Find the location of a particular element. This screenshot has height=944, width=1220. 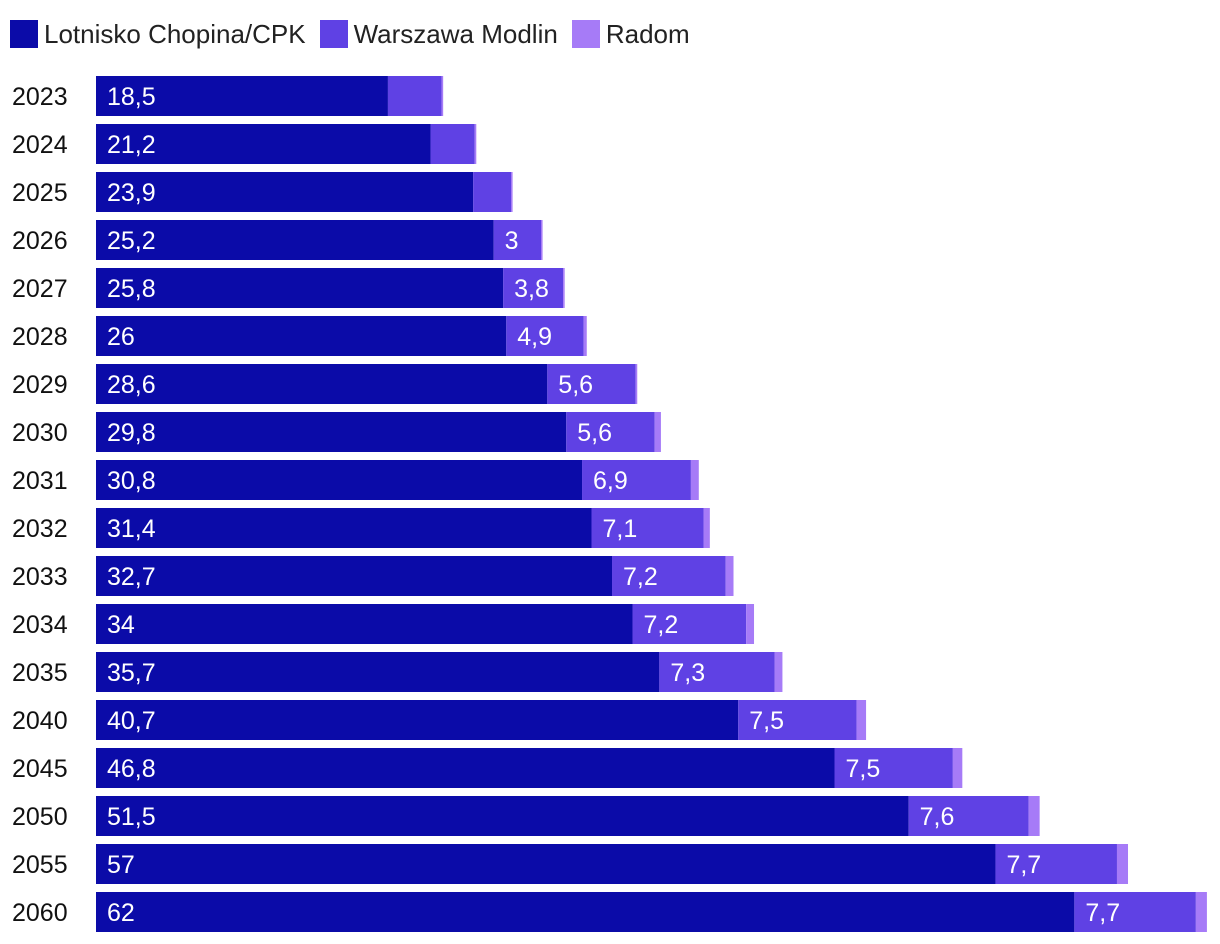

data-label: 32,7 is located at coordinates (131, 577).